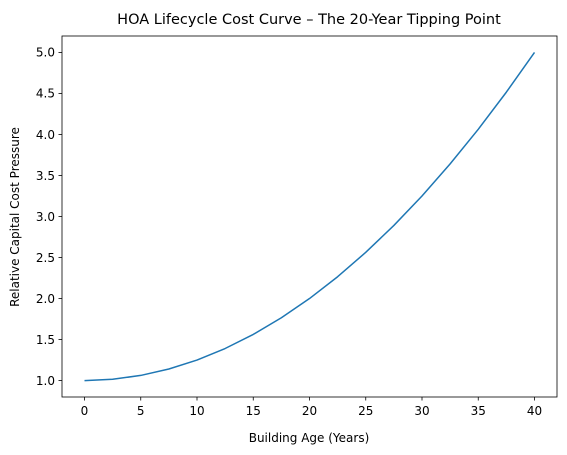 Image resolution: width=567 pixels, height=455 pixels. Describe the element at coordinates (196, 411) in the screenshot. I see `x-tick-label-2: 10` at that location.